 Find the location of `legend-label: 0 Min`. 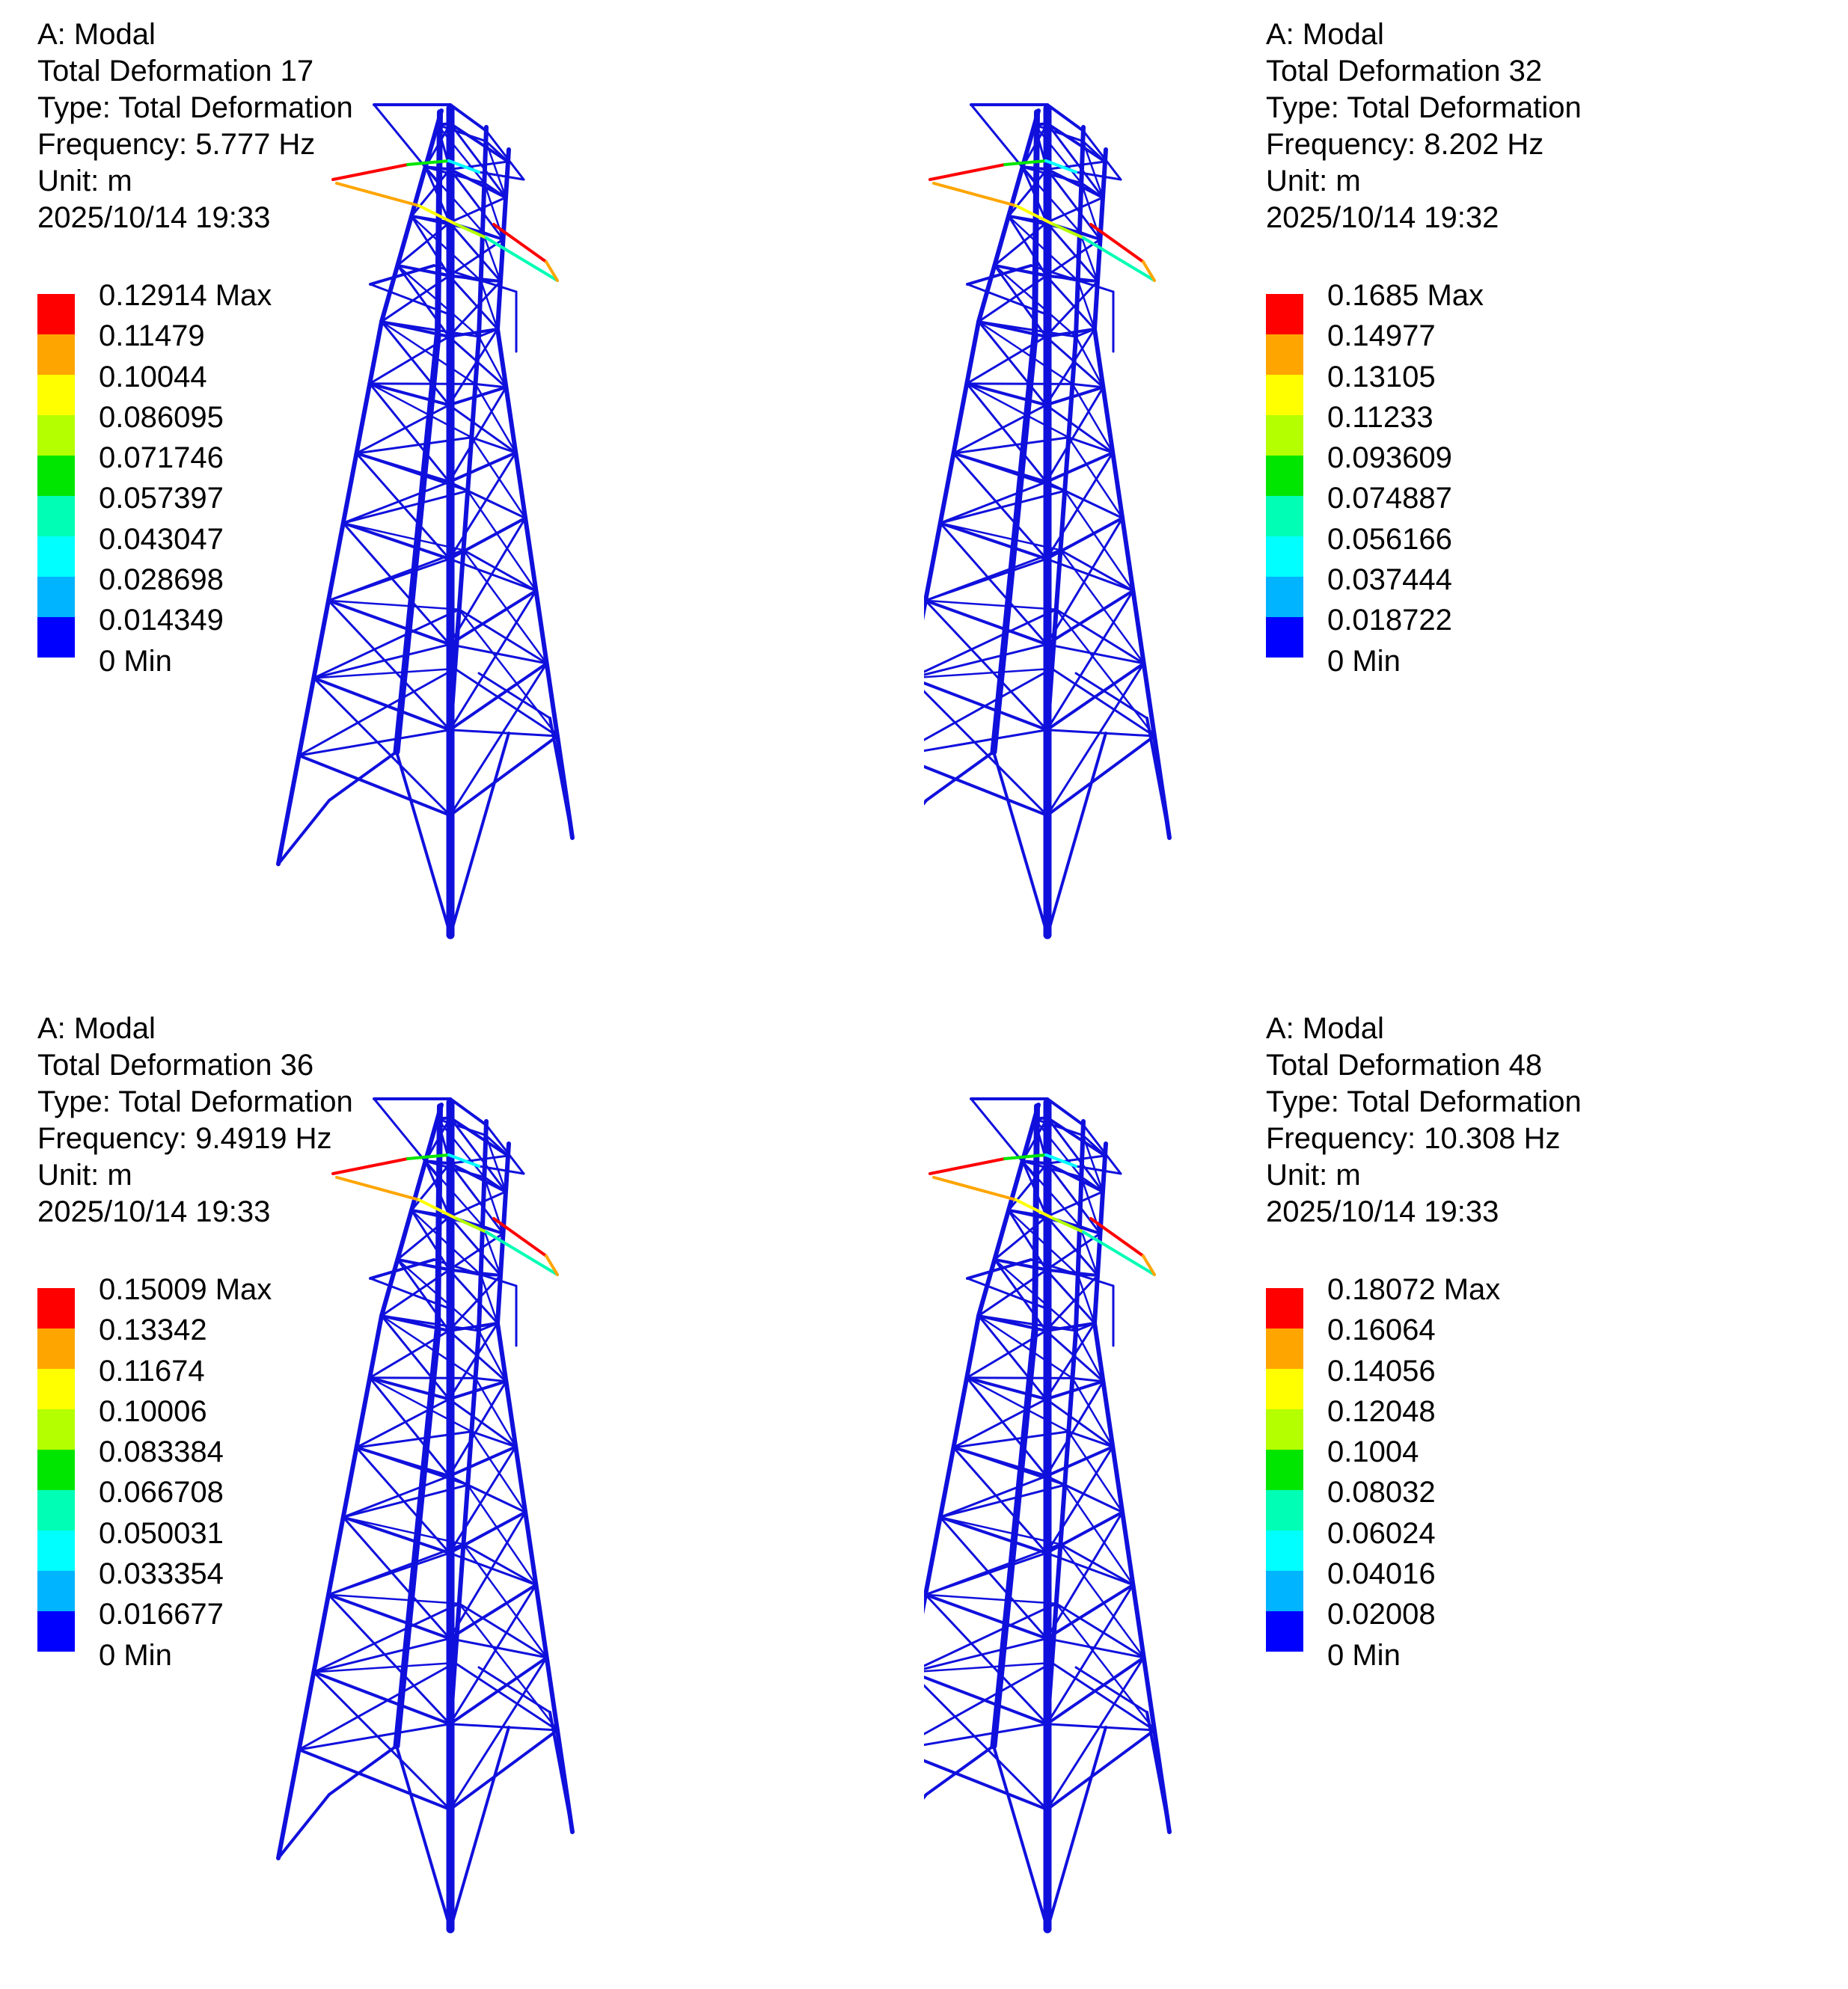

legend-label: 0 Min is located at coordinates (135, 661).